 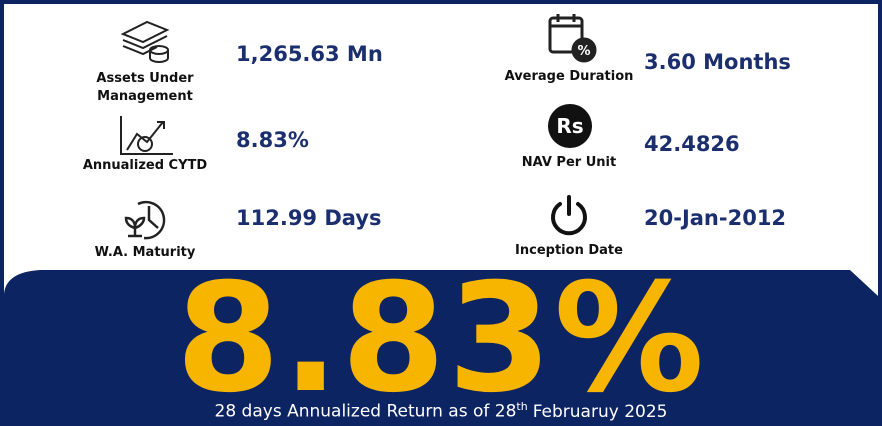 What do you see at coordinates (309, 54) in the screenshot?
I see `metric-value: 1,265.63 Mn` at bounding box center [309, 54].